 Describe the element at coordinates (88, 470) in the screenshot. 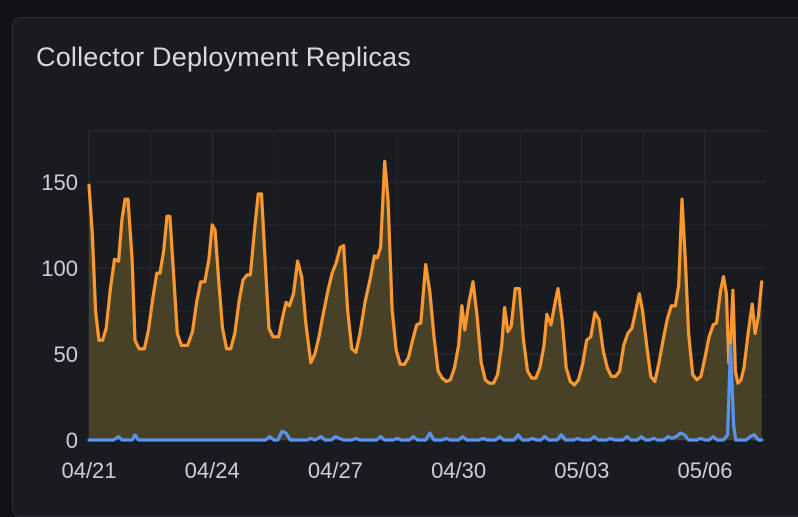

I see `x-tick-label: 04/21` at that location.